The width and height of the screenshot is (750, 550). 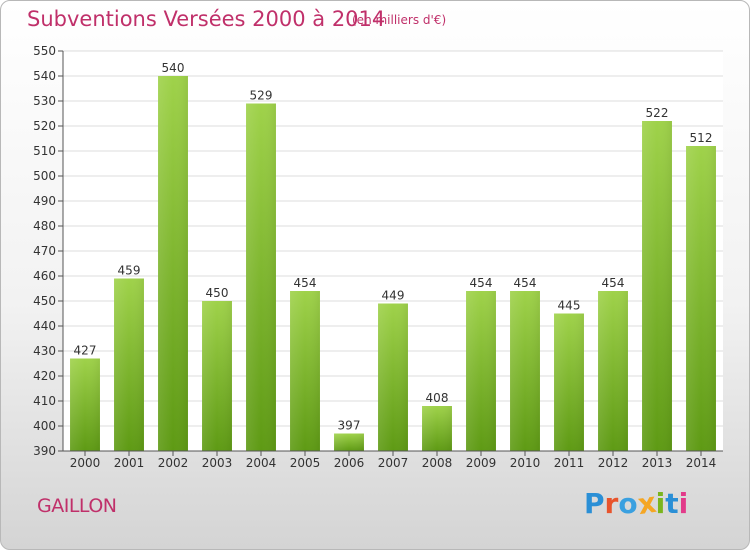 What do you see at coordinates (701, 138) in the screenshot?
I see `bar-value-label: 512` at bounding box center [701, 138].